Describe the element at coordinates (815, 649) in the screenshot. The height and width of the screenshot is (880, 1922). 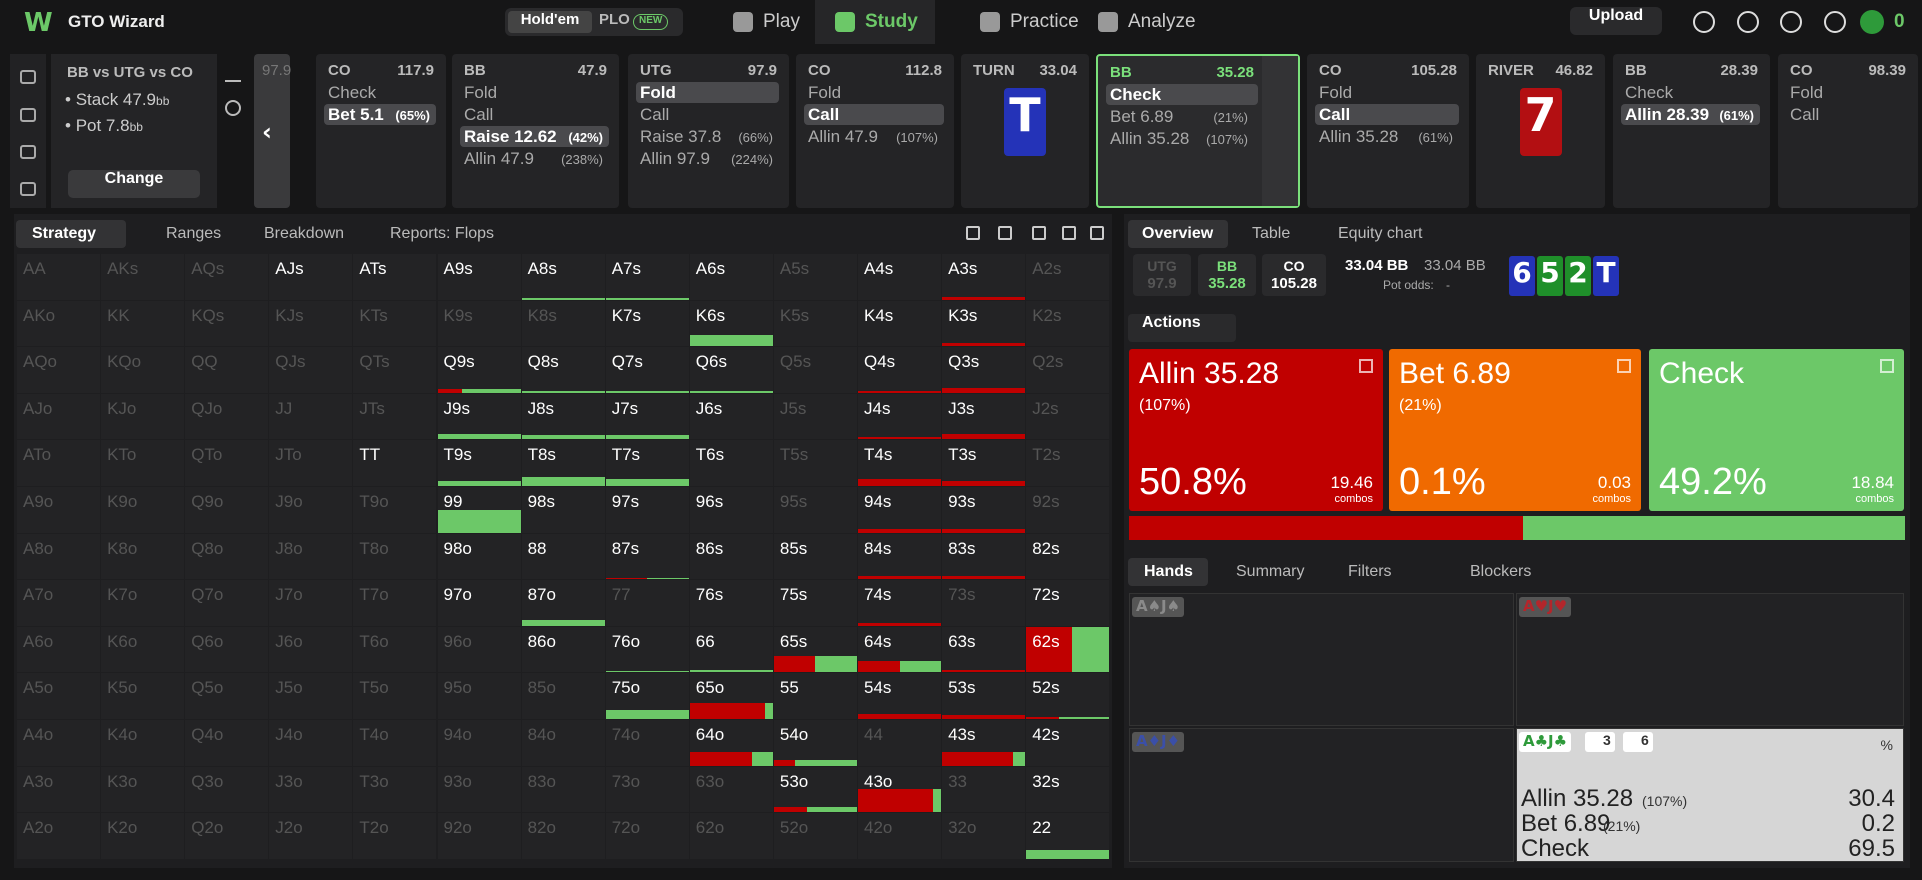
I see `hand-cell: 65s` at that location.